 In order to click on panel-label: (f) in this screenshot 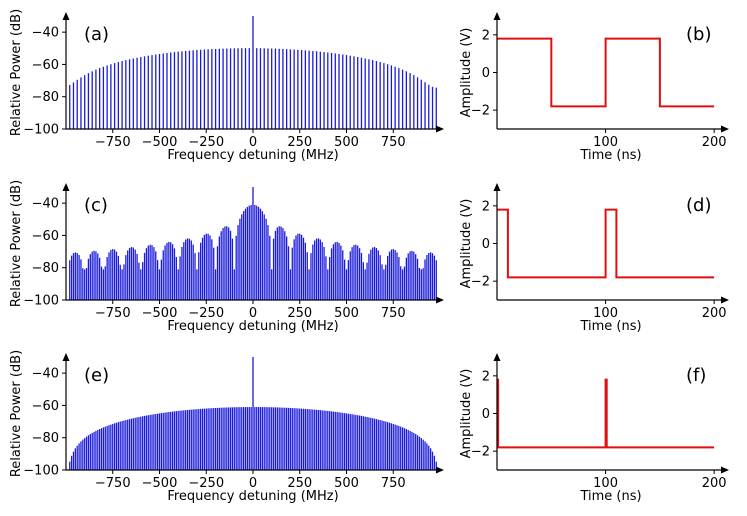, I will do `click(696, 375)`.